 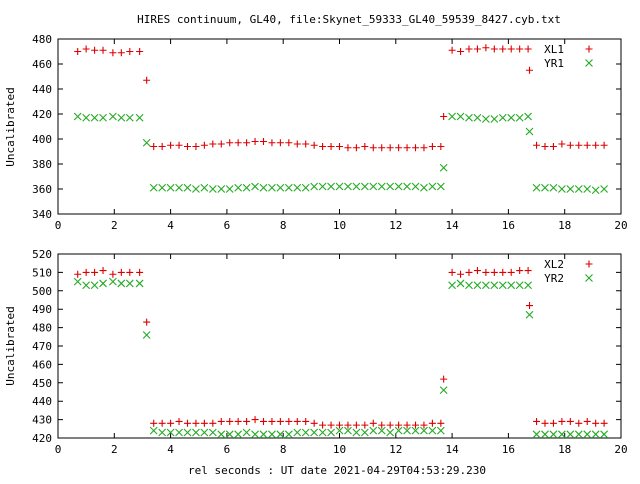 I want to click on plot-1-x-tick-label: 14, so click(x=452, y=225).